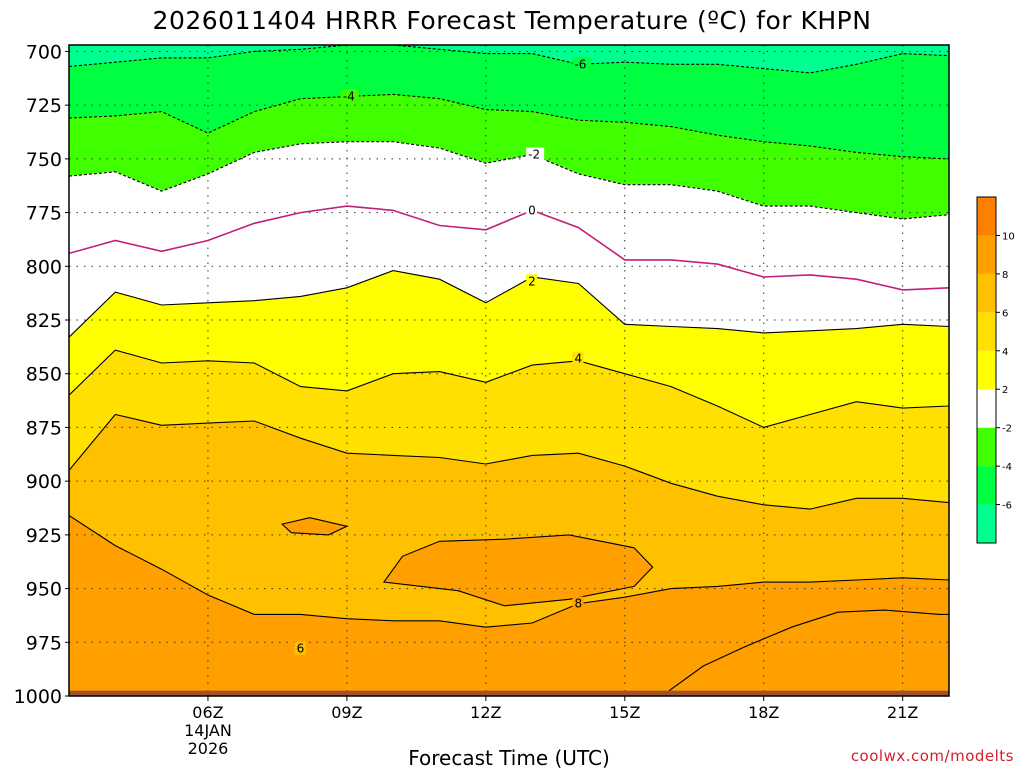 The height and width of the screenshot is (768, 1024). I want to click on surface-warm-fill, so click(805, 653).